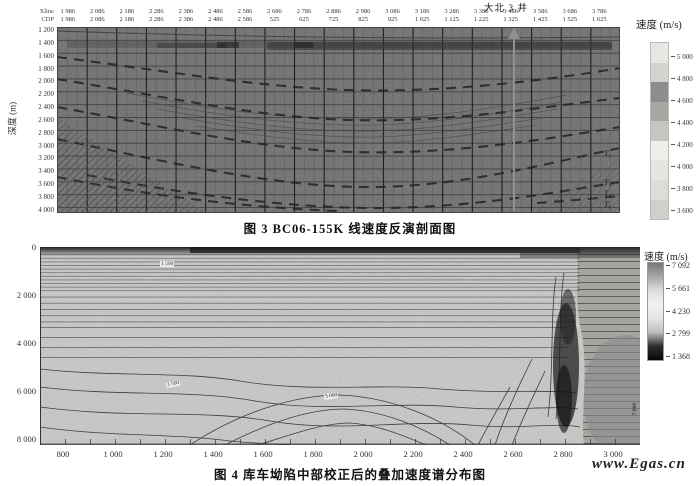 This screenshot has height=486, width=700. What do you see at coordinates (422, 11) in the screenshot?
I see `xline-tick: 3 186` at bounding box center [422, 11].